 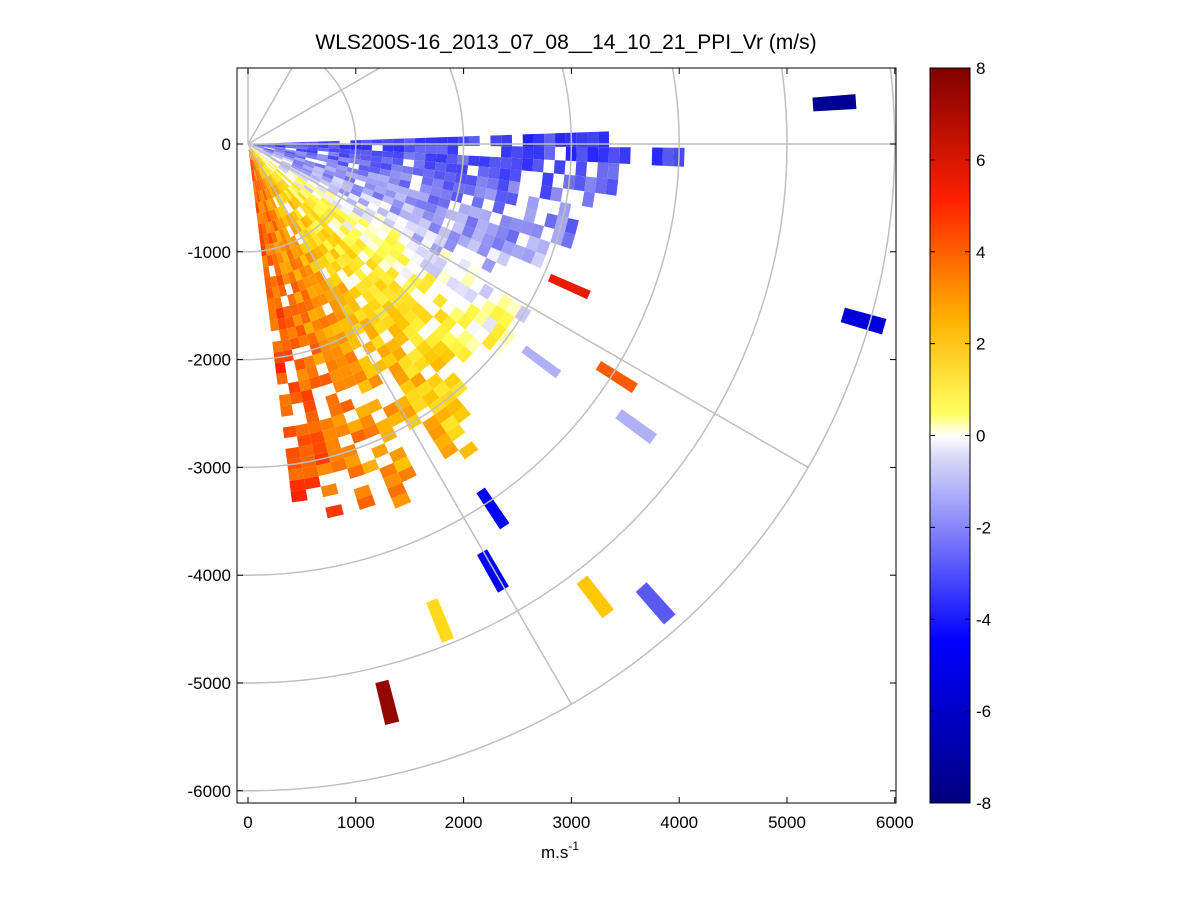 I want to click on colorbar-tick-label: 8, so click(x=980, y=68).